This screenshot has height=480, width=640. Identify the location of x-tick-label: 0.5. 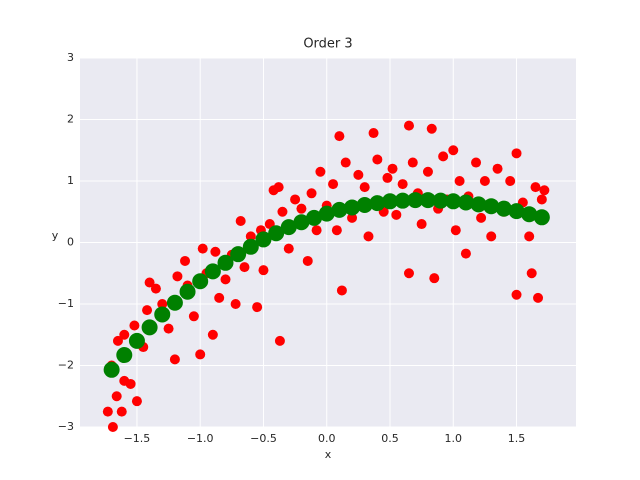
(390, 438).